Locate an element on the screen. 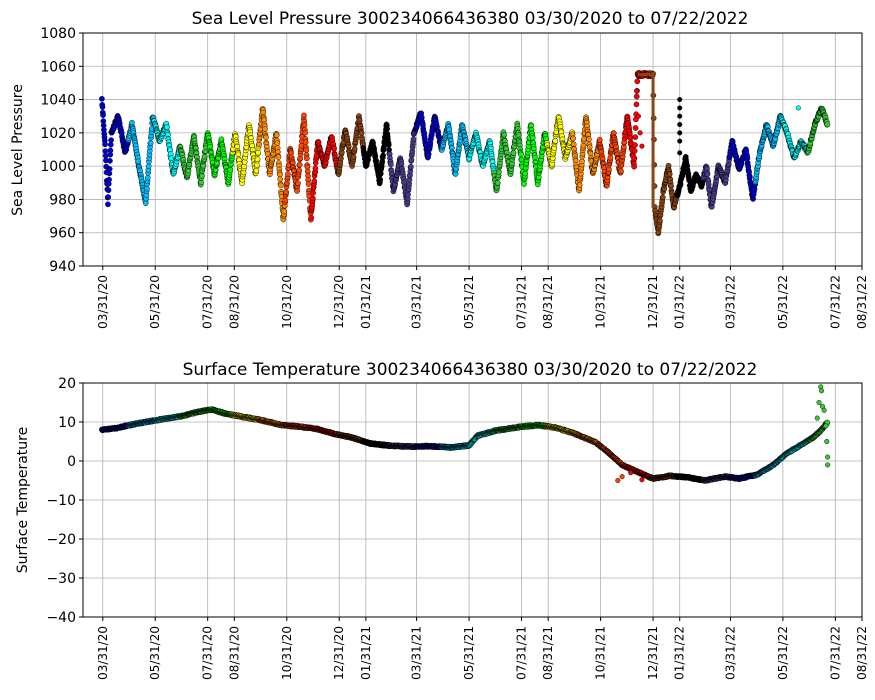  y-tick-label: 940 is located at coordinates (62, 267).